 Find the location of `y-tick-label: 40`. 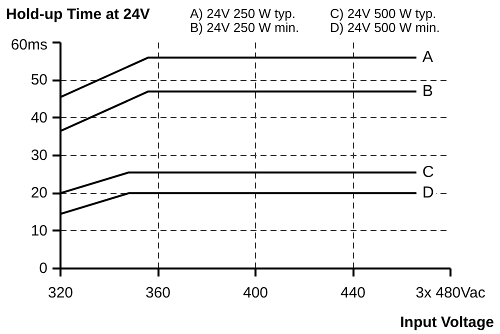

y-tick-label: 40 is located at coordinates (39, 117).